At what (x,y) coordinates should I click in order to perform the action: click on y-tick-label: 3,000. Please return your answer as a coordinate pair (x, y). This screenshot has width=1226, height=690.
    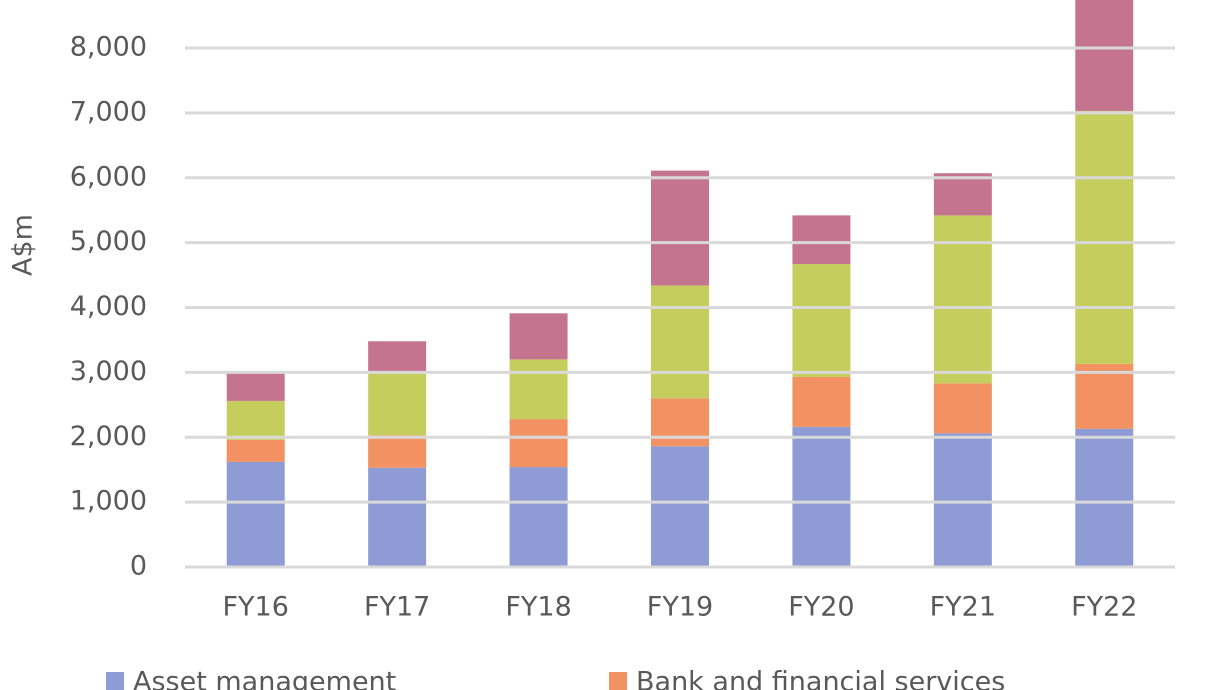
    Looking at the image, I should click on (108, 371).